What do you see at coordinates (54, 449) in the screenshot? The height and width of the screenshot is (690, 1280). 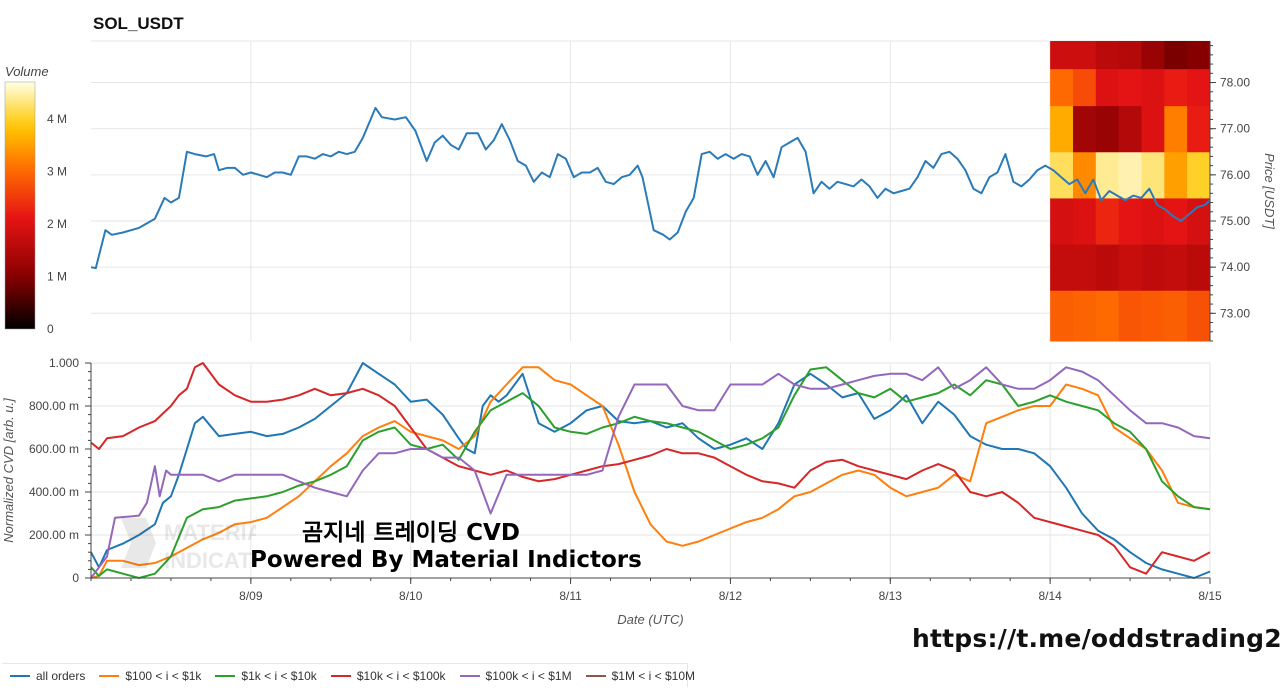 I see `cvd-y-tick-label: 600.00 m` at bounding box center [54, 449].